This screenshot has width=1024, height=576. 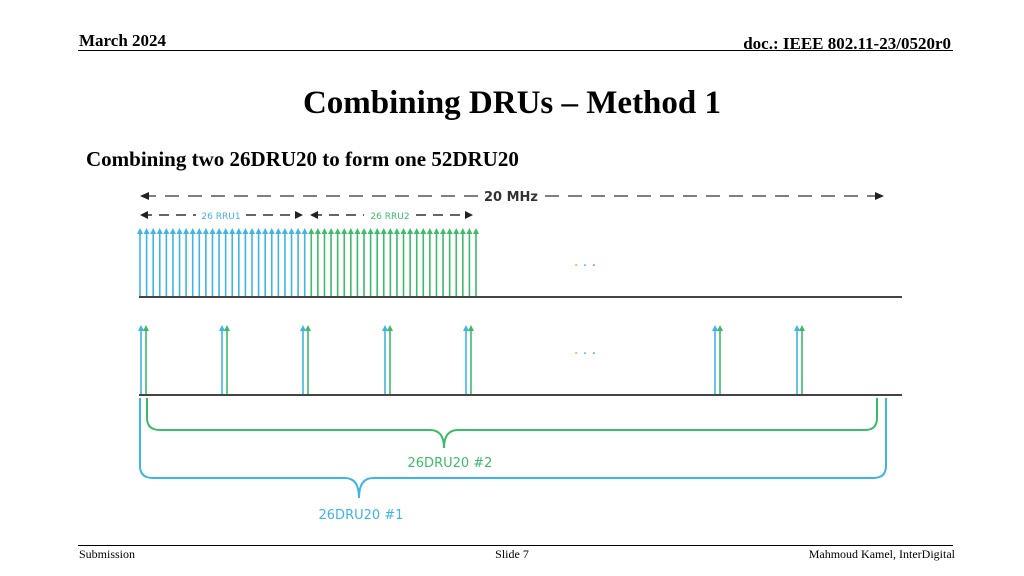 What do you see at coordinates (512, 423) in the screenshot?
I see `bracket-inner` at bounding box center [512, 423].